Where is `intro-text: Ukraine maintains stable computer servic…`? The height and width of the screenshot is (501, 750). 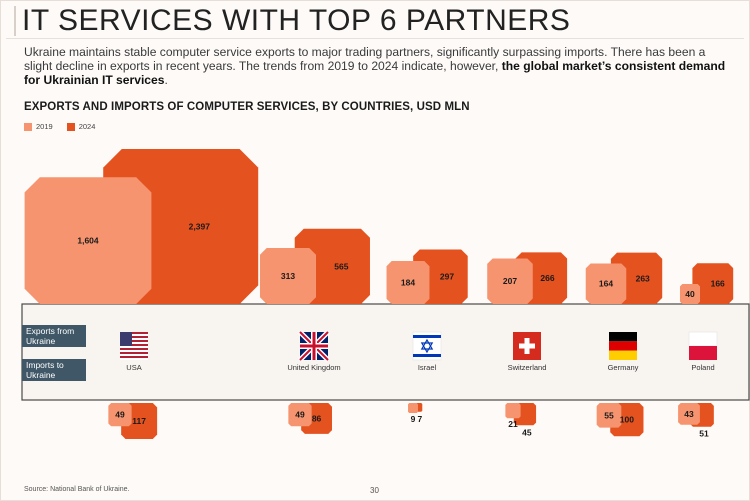 intro-text: Ukraine maintains stable computer servic… is located at coordinates (365, 59).